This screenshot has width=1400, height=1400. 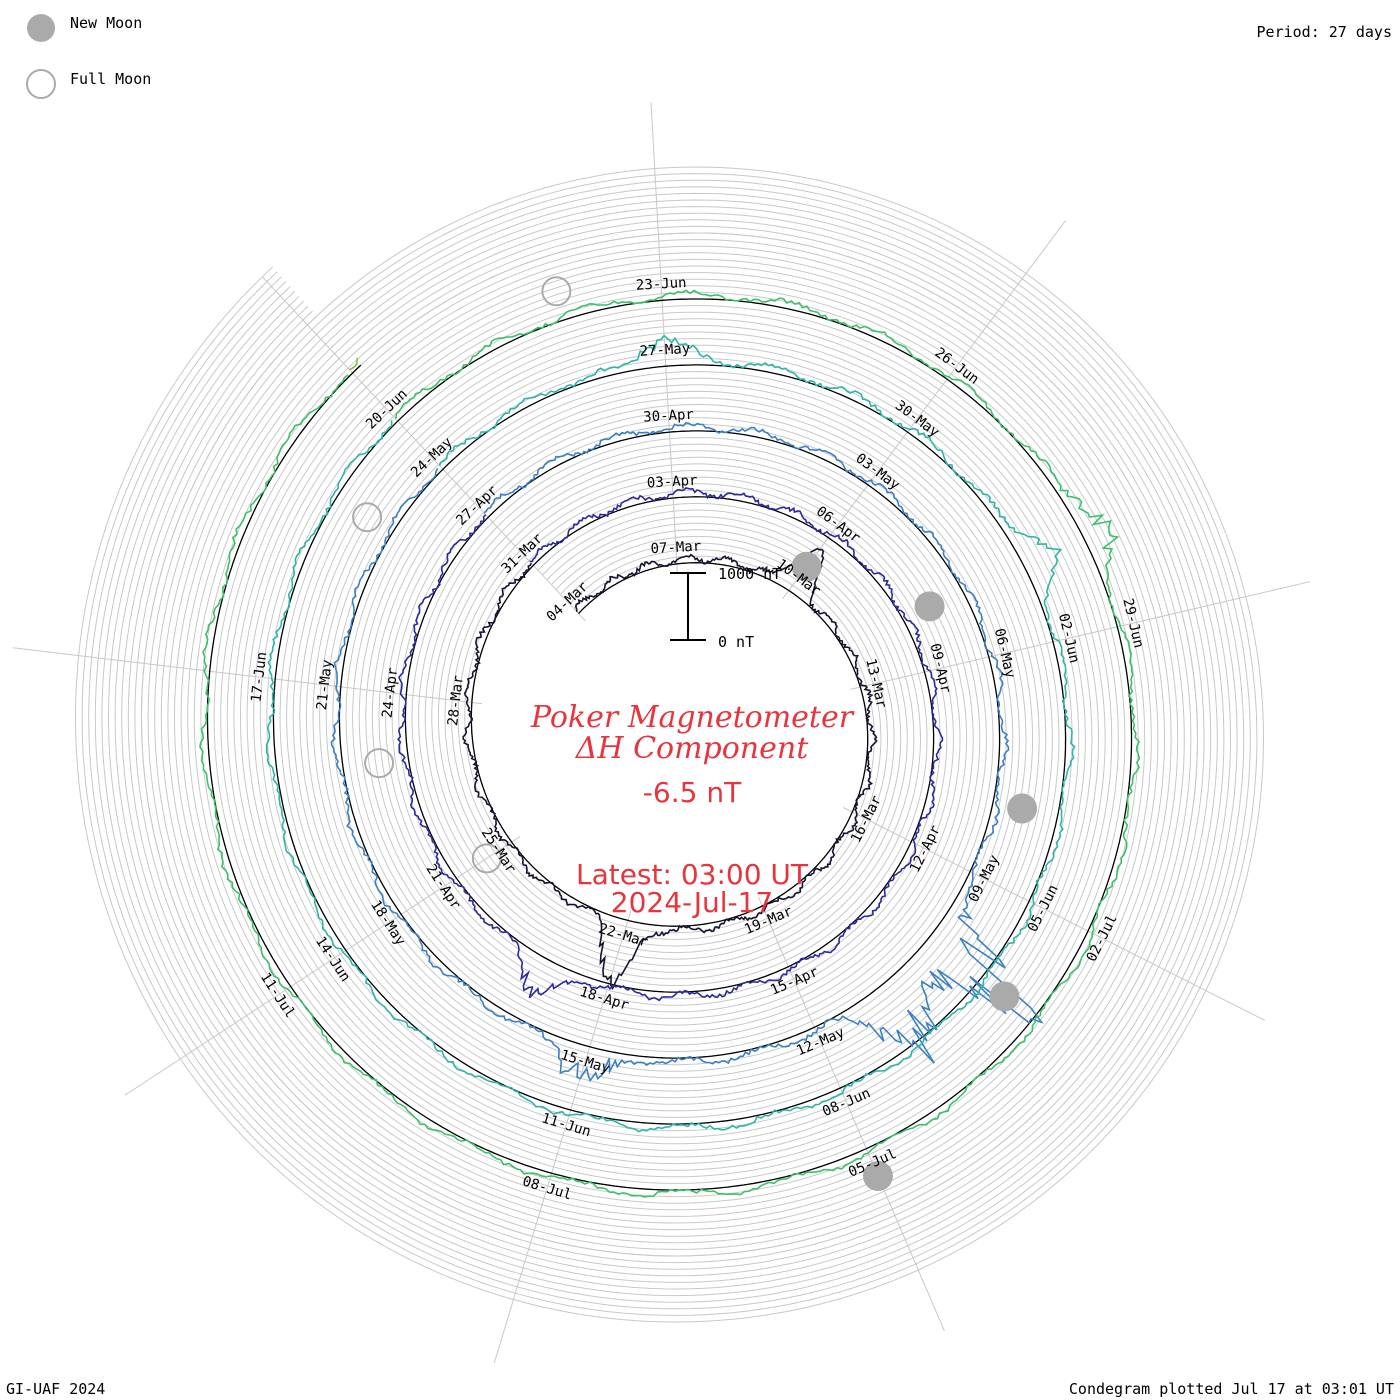 I want to click on latest-date: 2024-Jul-17, so click(x=692, y=902).